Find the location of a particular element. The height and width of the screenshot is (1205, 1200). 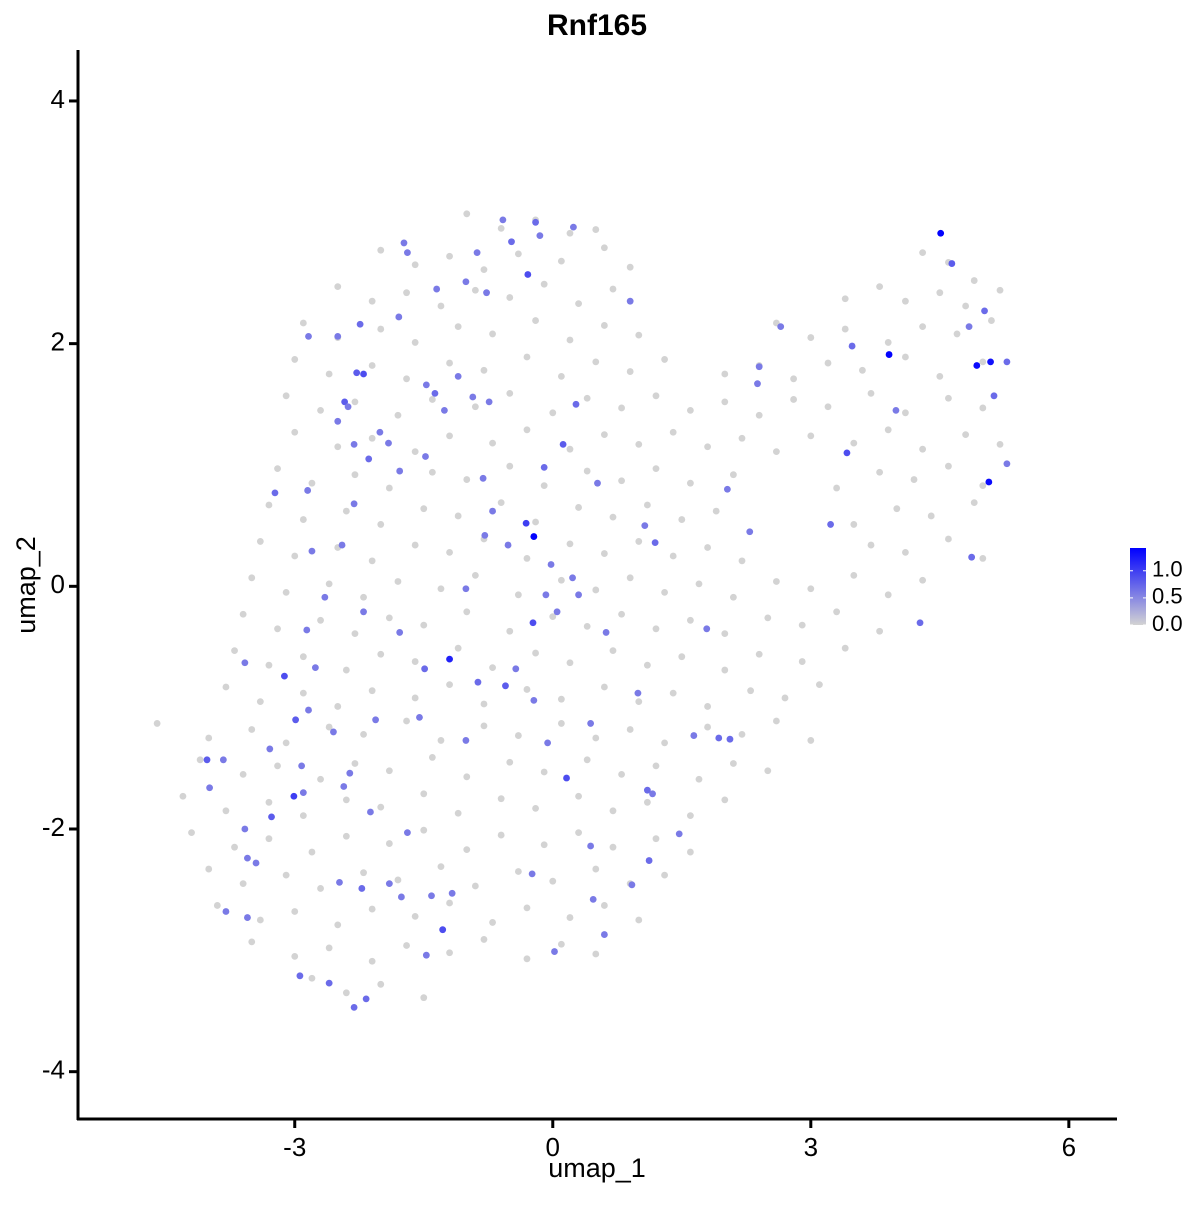

x-tick-label: 6 is located at coordinates (1069, 1147).